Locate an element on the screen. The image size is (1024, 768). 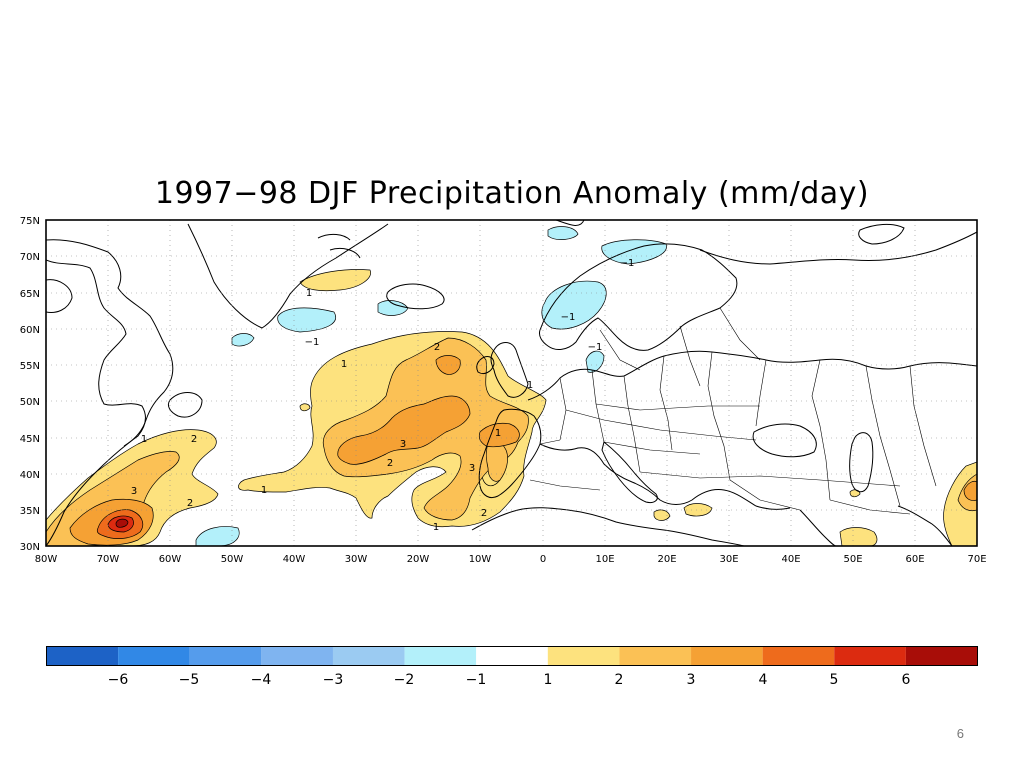
lon-tick-label: 60W is located at coordinates (170, 559).